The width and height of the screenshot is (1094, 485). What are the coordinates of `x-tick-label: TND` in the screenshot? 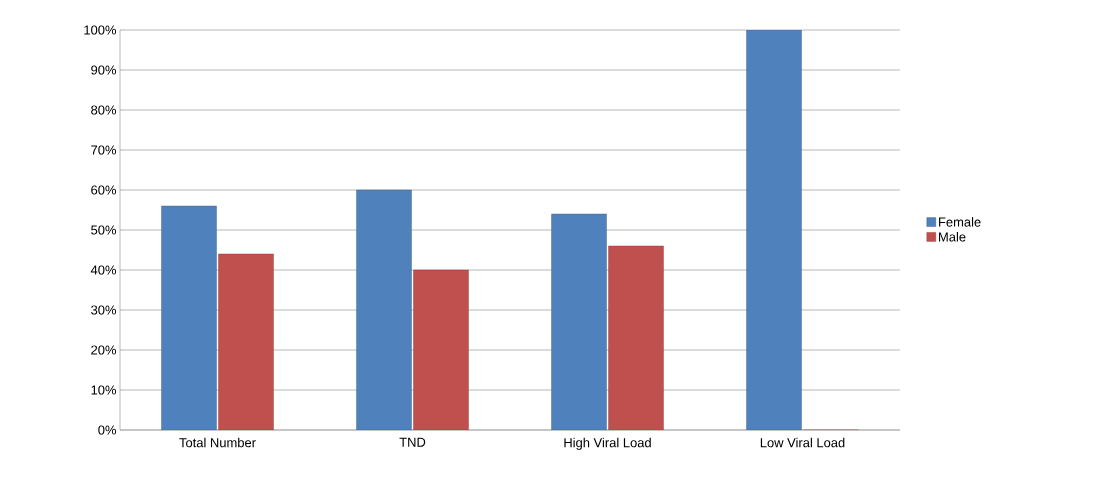 It's located at (412, 442).